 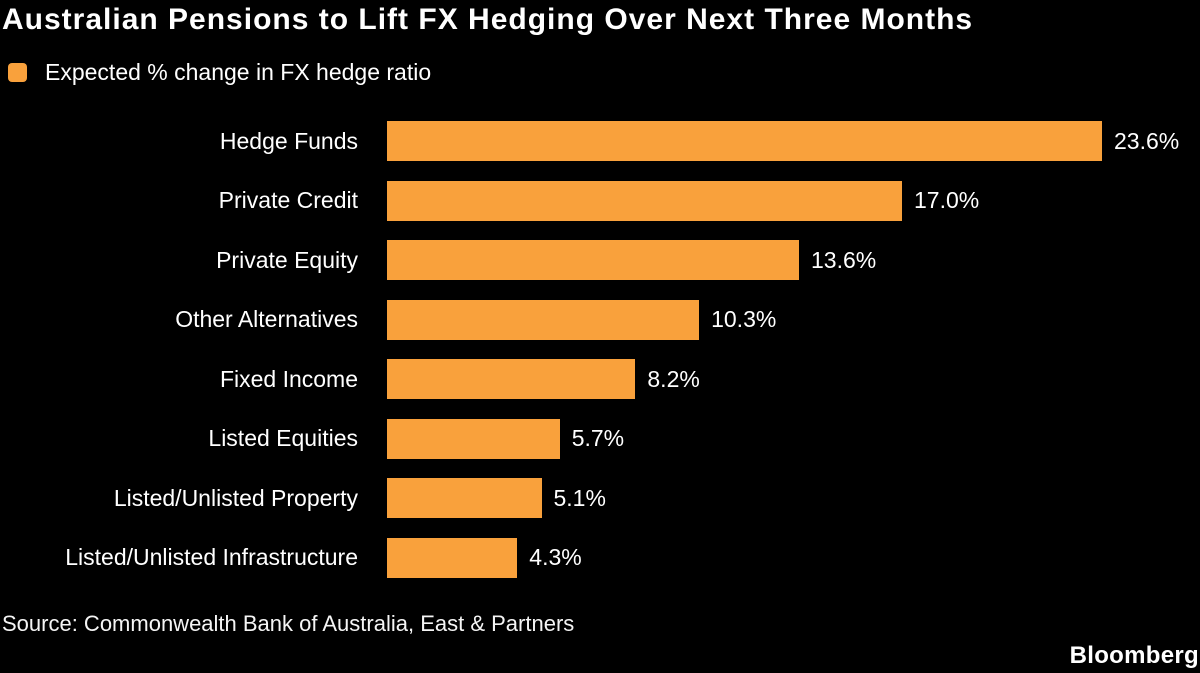 What do you see at coordinates (17, 72) in the screenshot?
I see `legend-swatch-icon` at bounding box center [17, 72].